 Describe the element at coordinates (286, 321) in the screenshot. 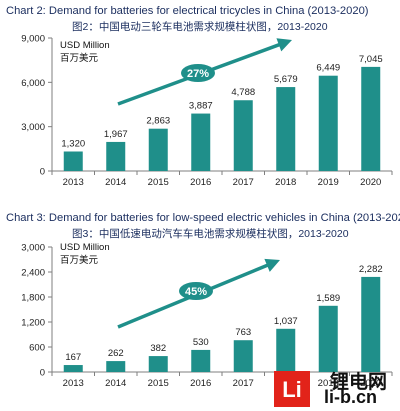

I see `bar-value-label: 1,037` at that location.